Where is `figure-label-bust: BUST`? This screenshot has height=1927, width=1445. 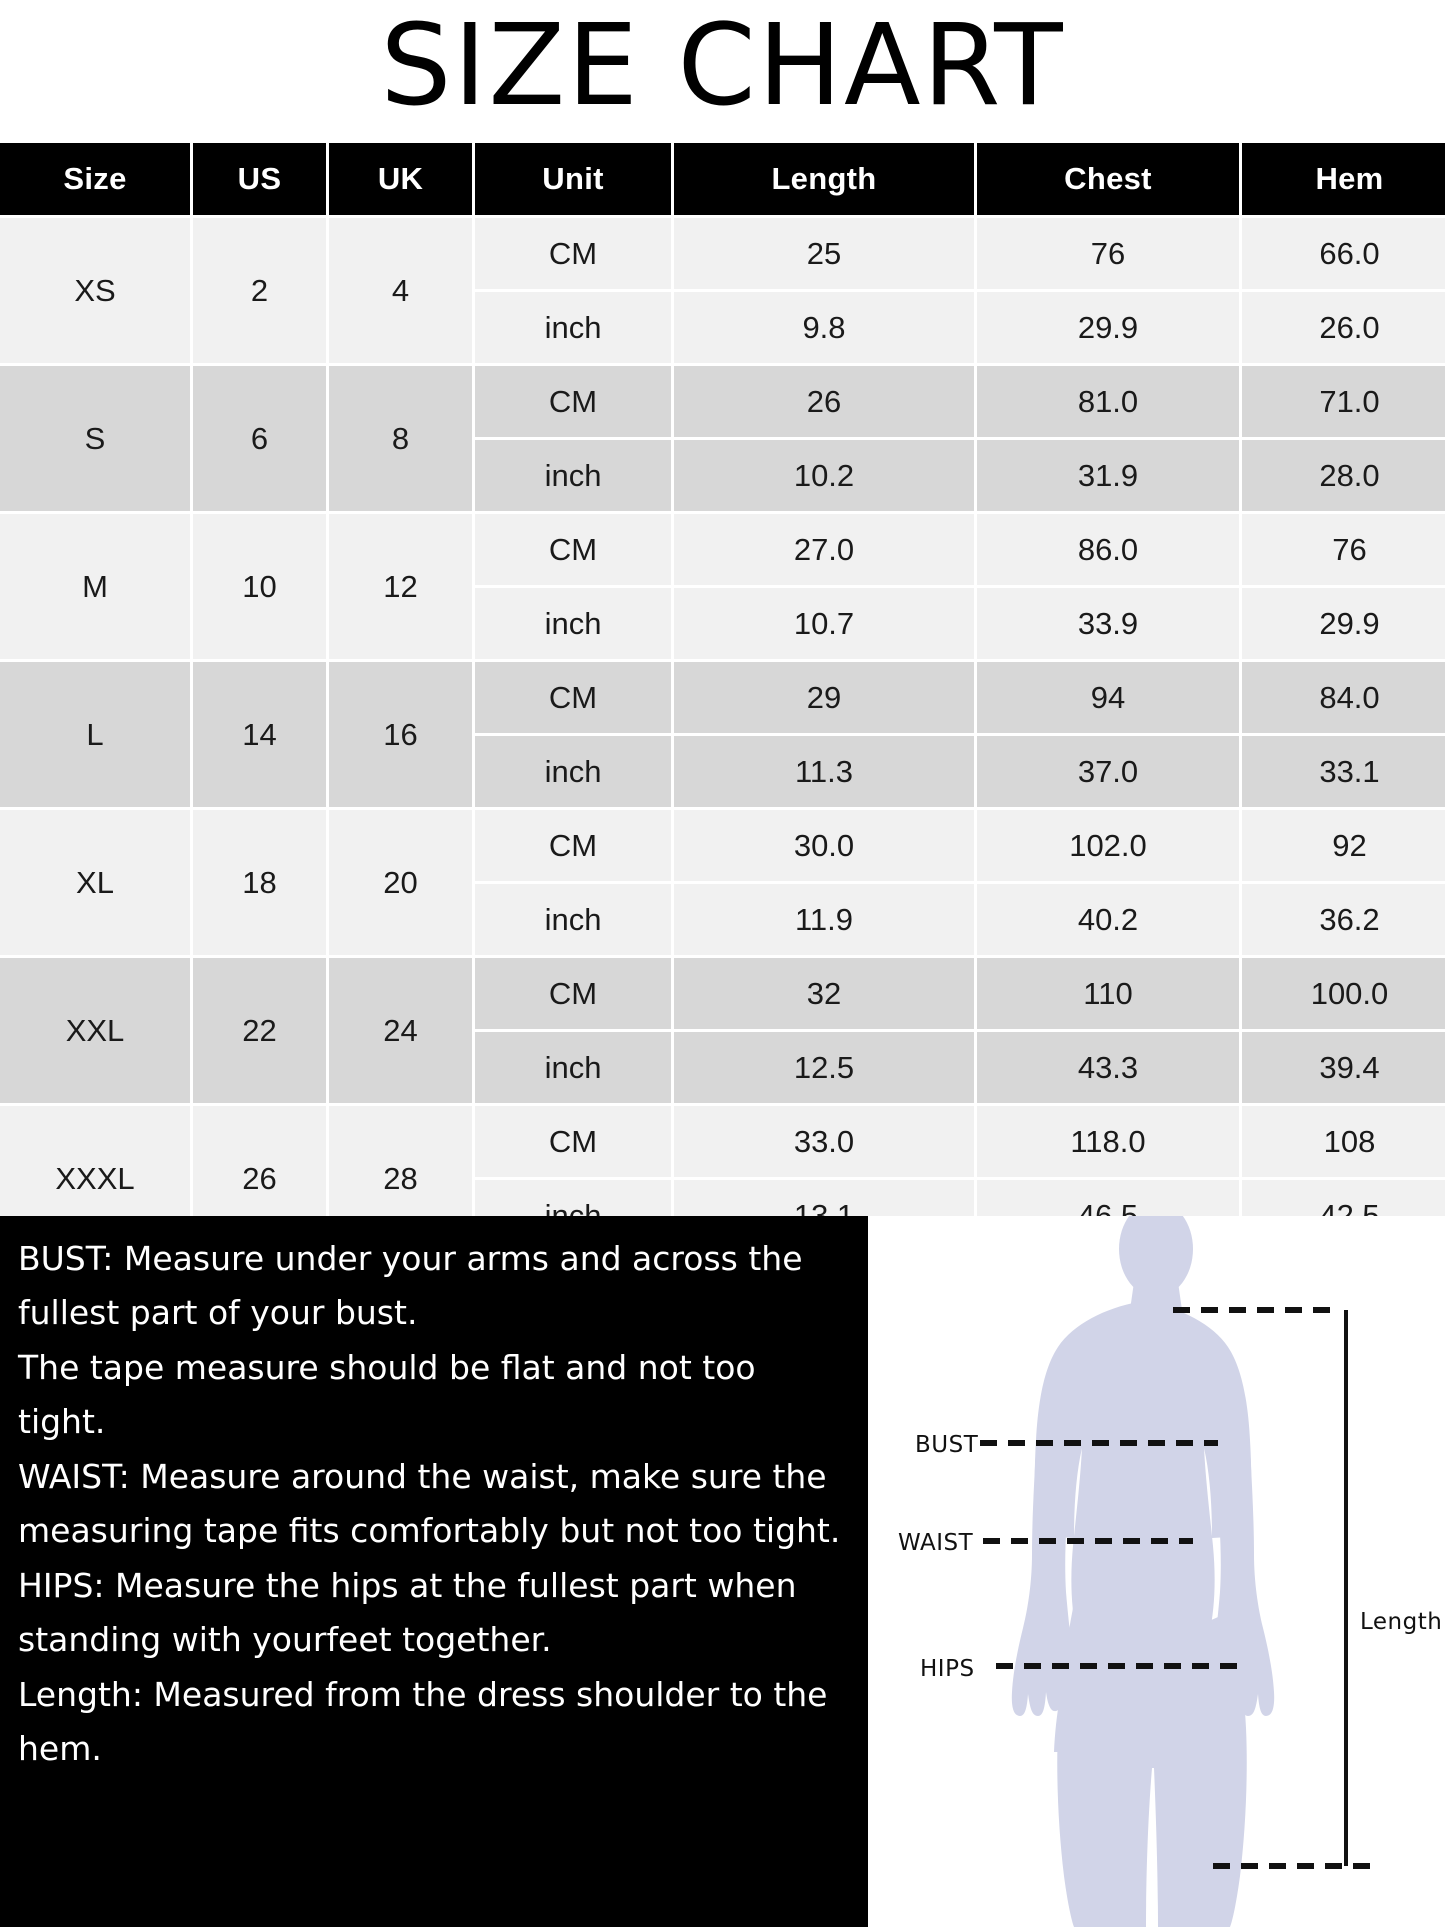
figure-label-bust: BUST is located at coordinates (947, 1445).